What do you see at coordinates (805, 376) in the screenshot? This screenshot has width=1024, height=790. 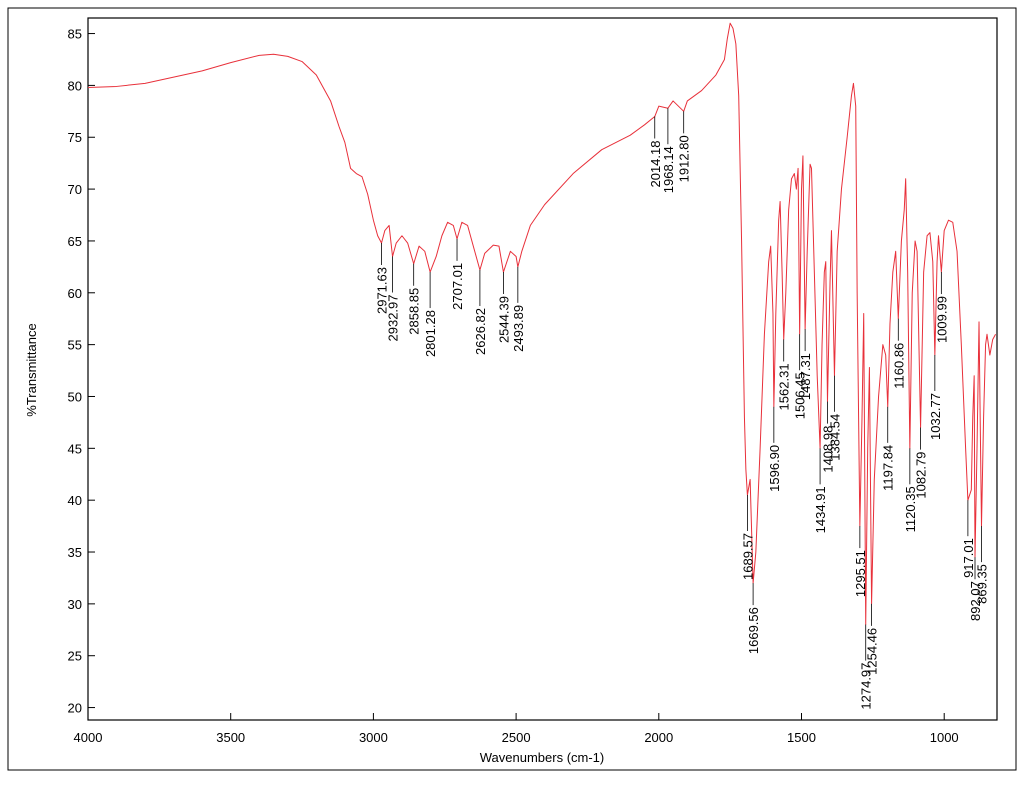 I see `peak-label: 1487.31` at bounding box center [805, 376].